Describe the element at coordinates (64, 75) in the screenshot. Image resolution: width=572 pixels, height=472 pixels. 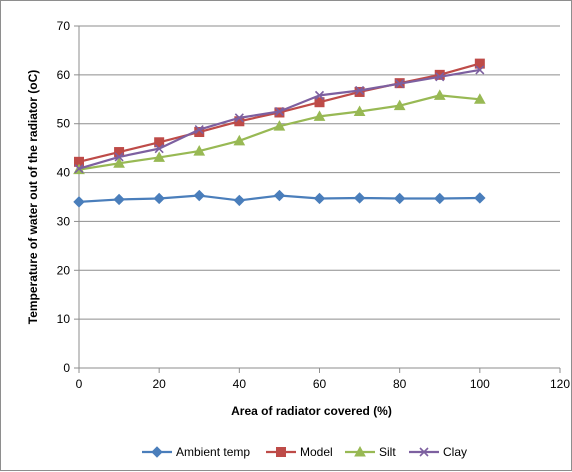
I see `y-tick-label: 60` at that location.